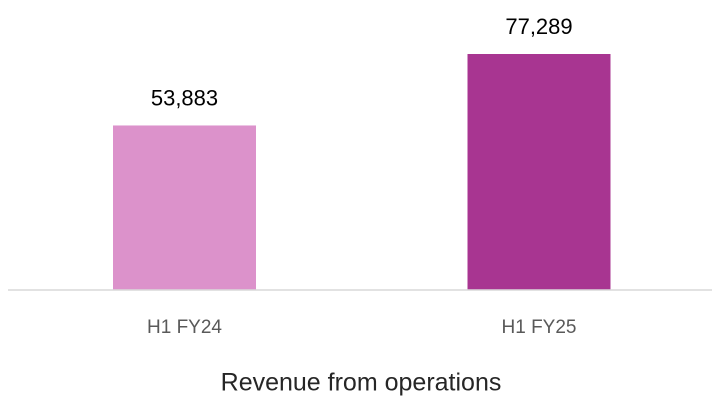 The height and width of the screenshot is (413, 720). I want to click on x-tick-label: H1 FY24, so click(184, 327).